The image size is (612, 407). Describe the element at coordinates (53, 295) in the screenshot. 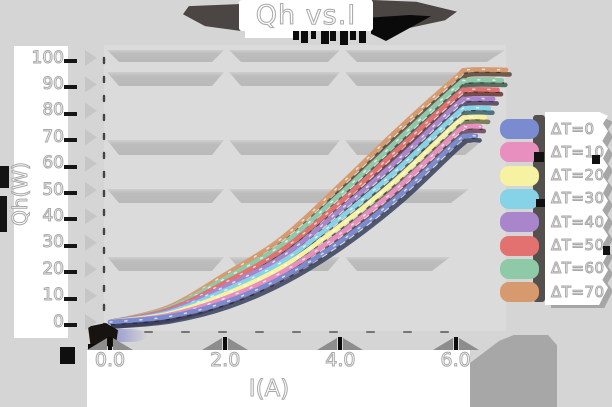

I see `y-tick-label: 10` at that location.